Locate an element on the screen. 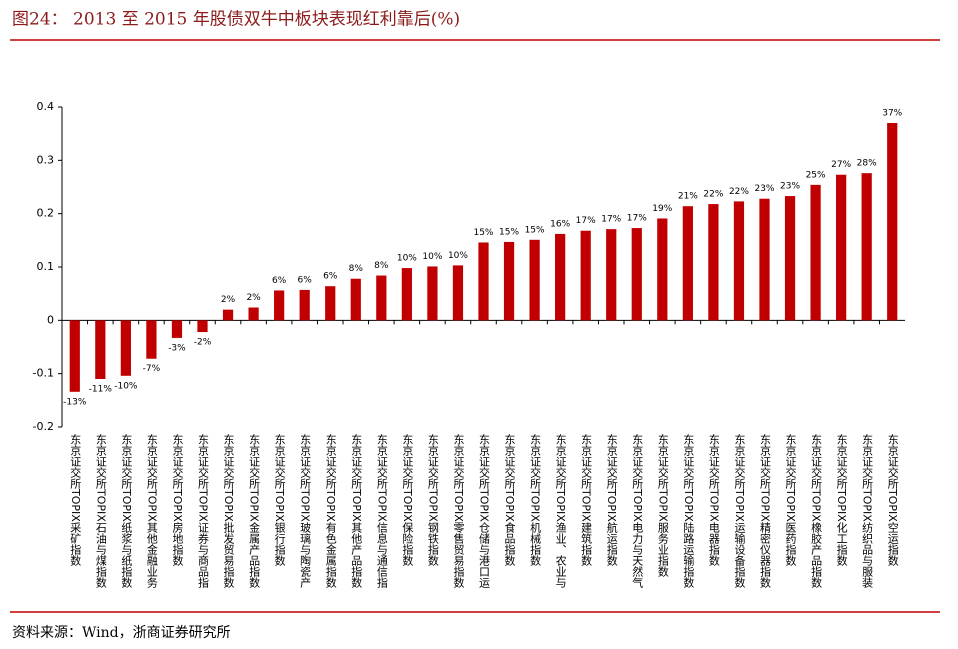  x-tick-label: 东京证交所TOPIX批发贸易指数 is located at coordinates (228, 511).